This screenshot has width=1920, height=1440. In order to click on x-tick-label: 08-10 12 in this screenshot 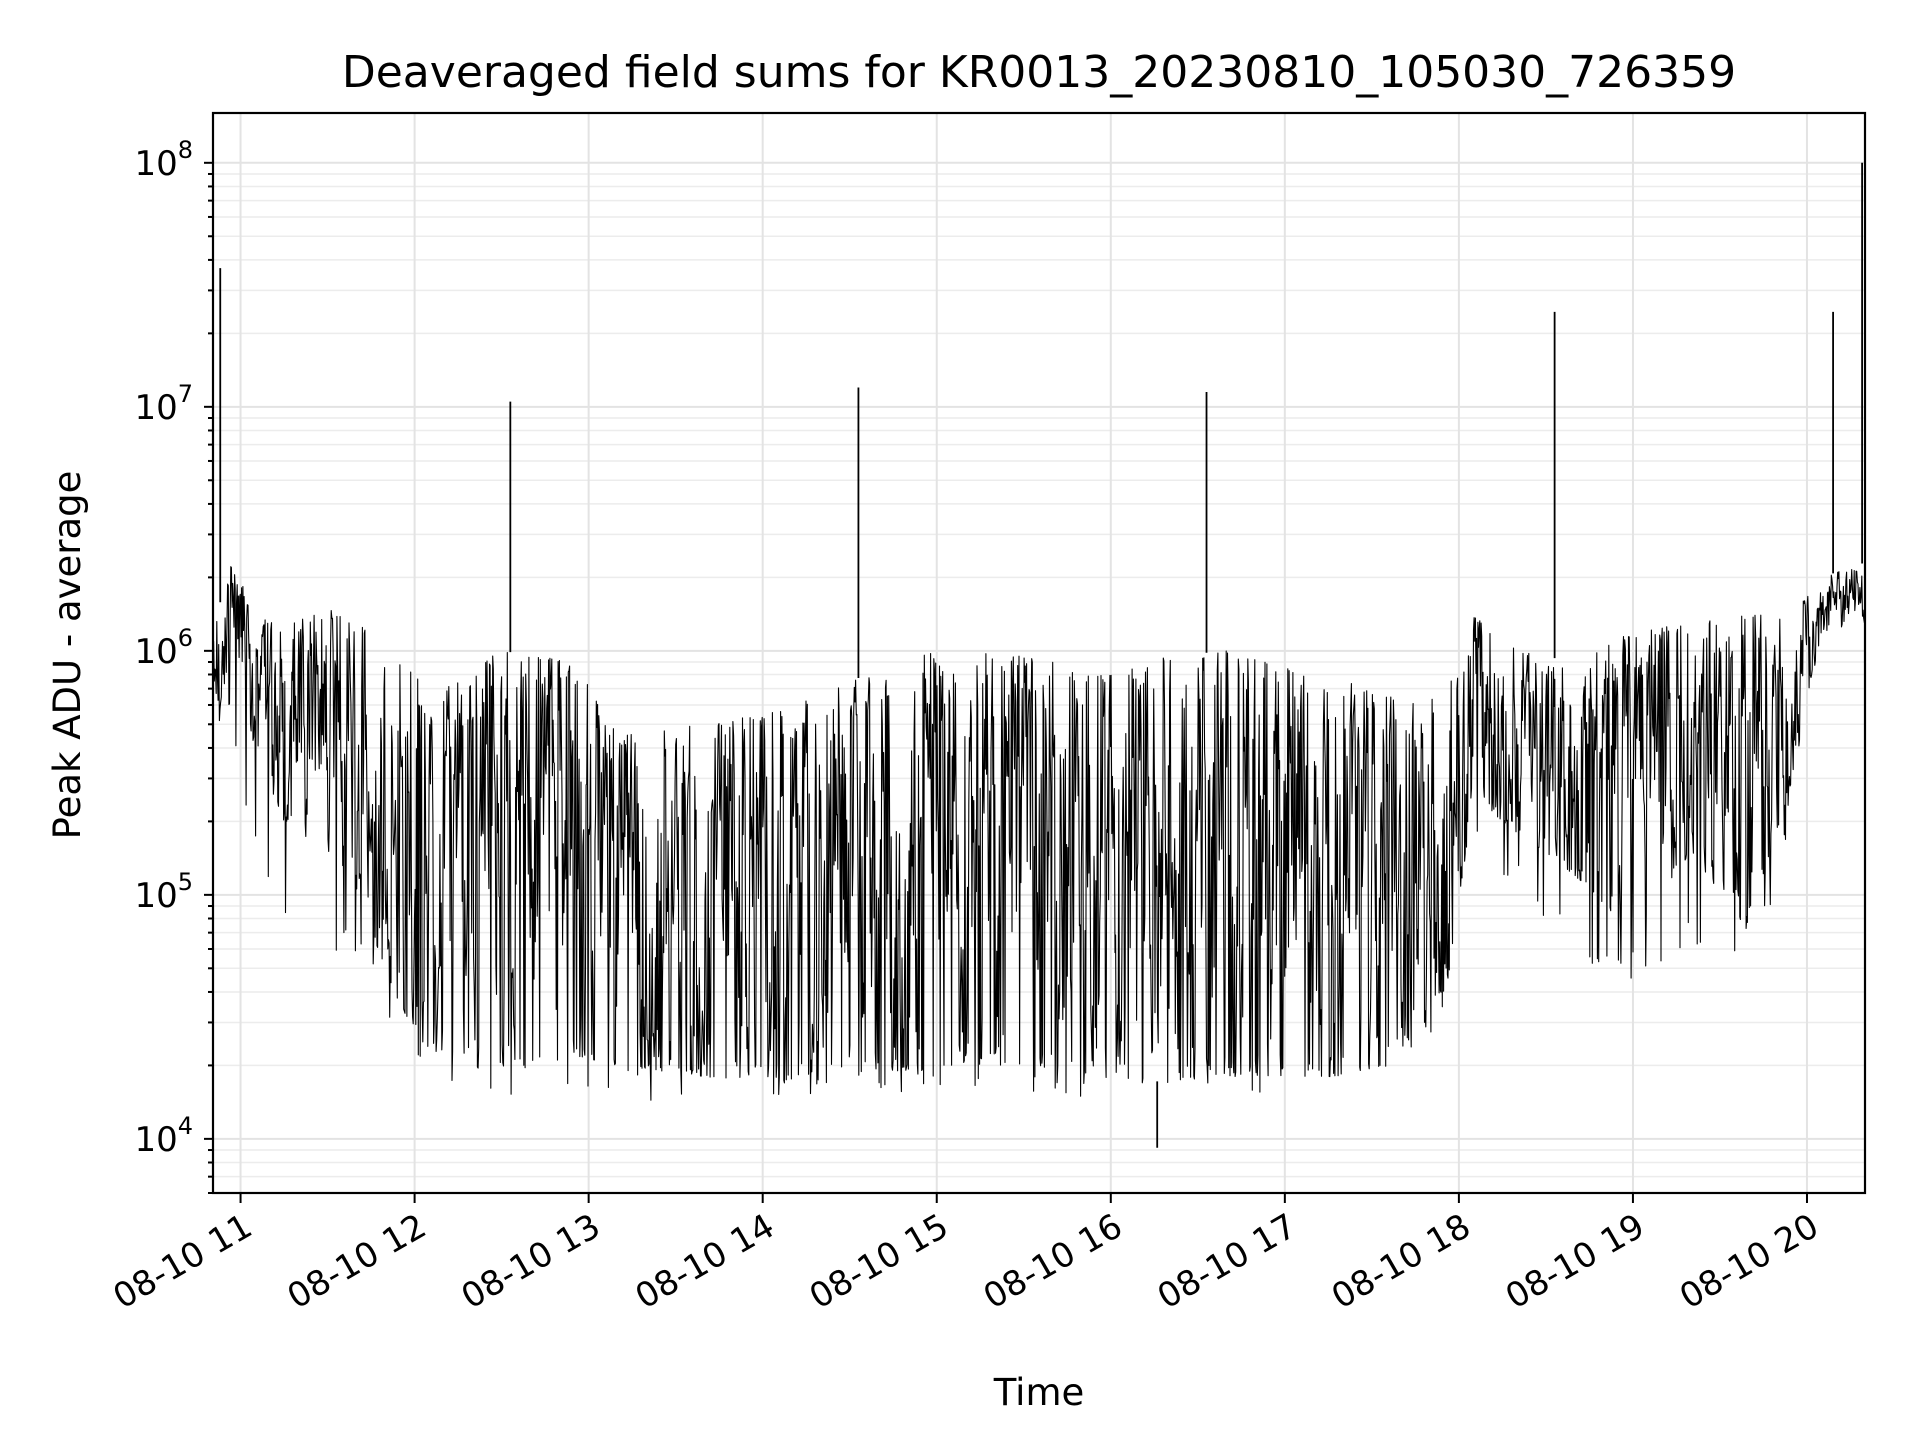, I will do `click(357, 1261)`.